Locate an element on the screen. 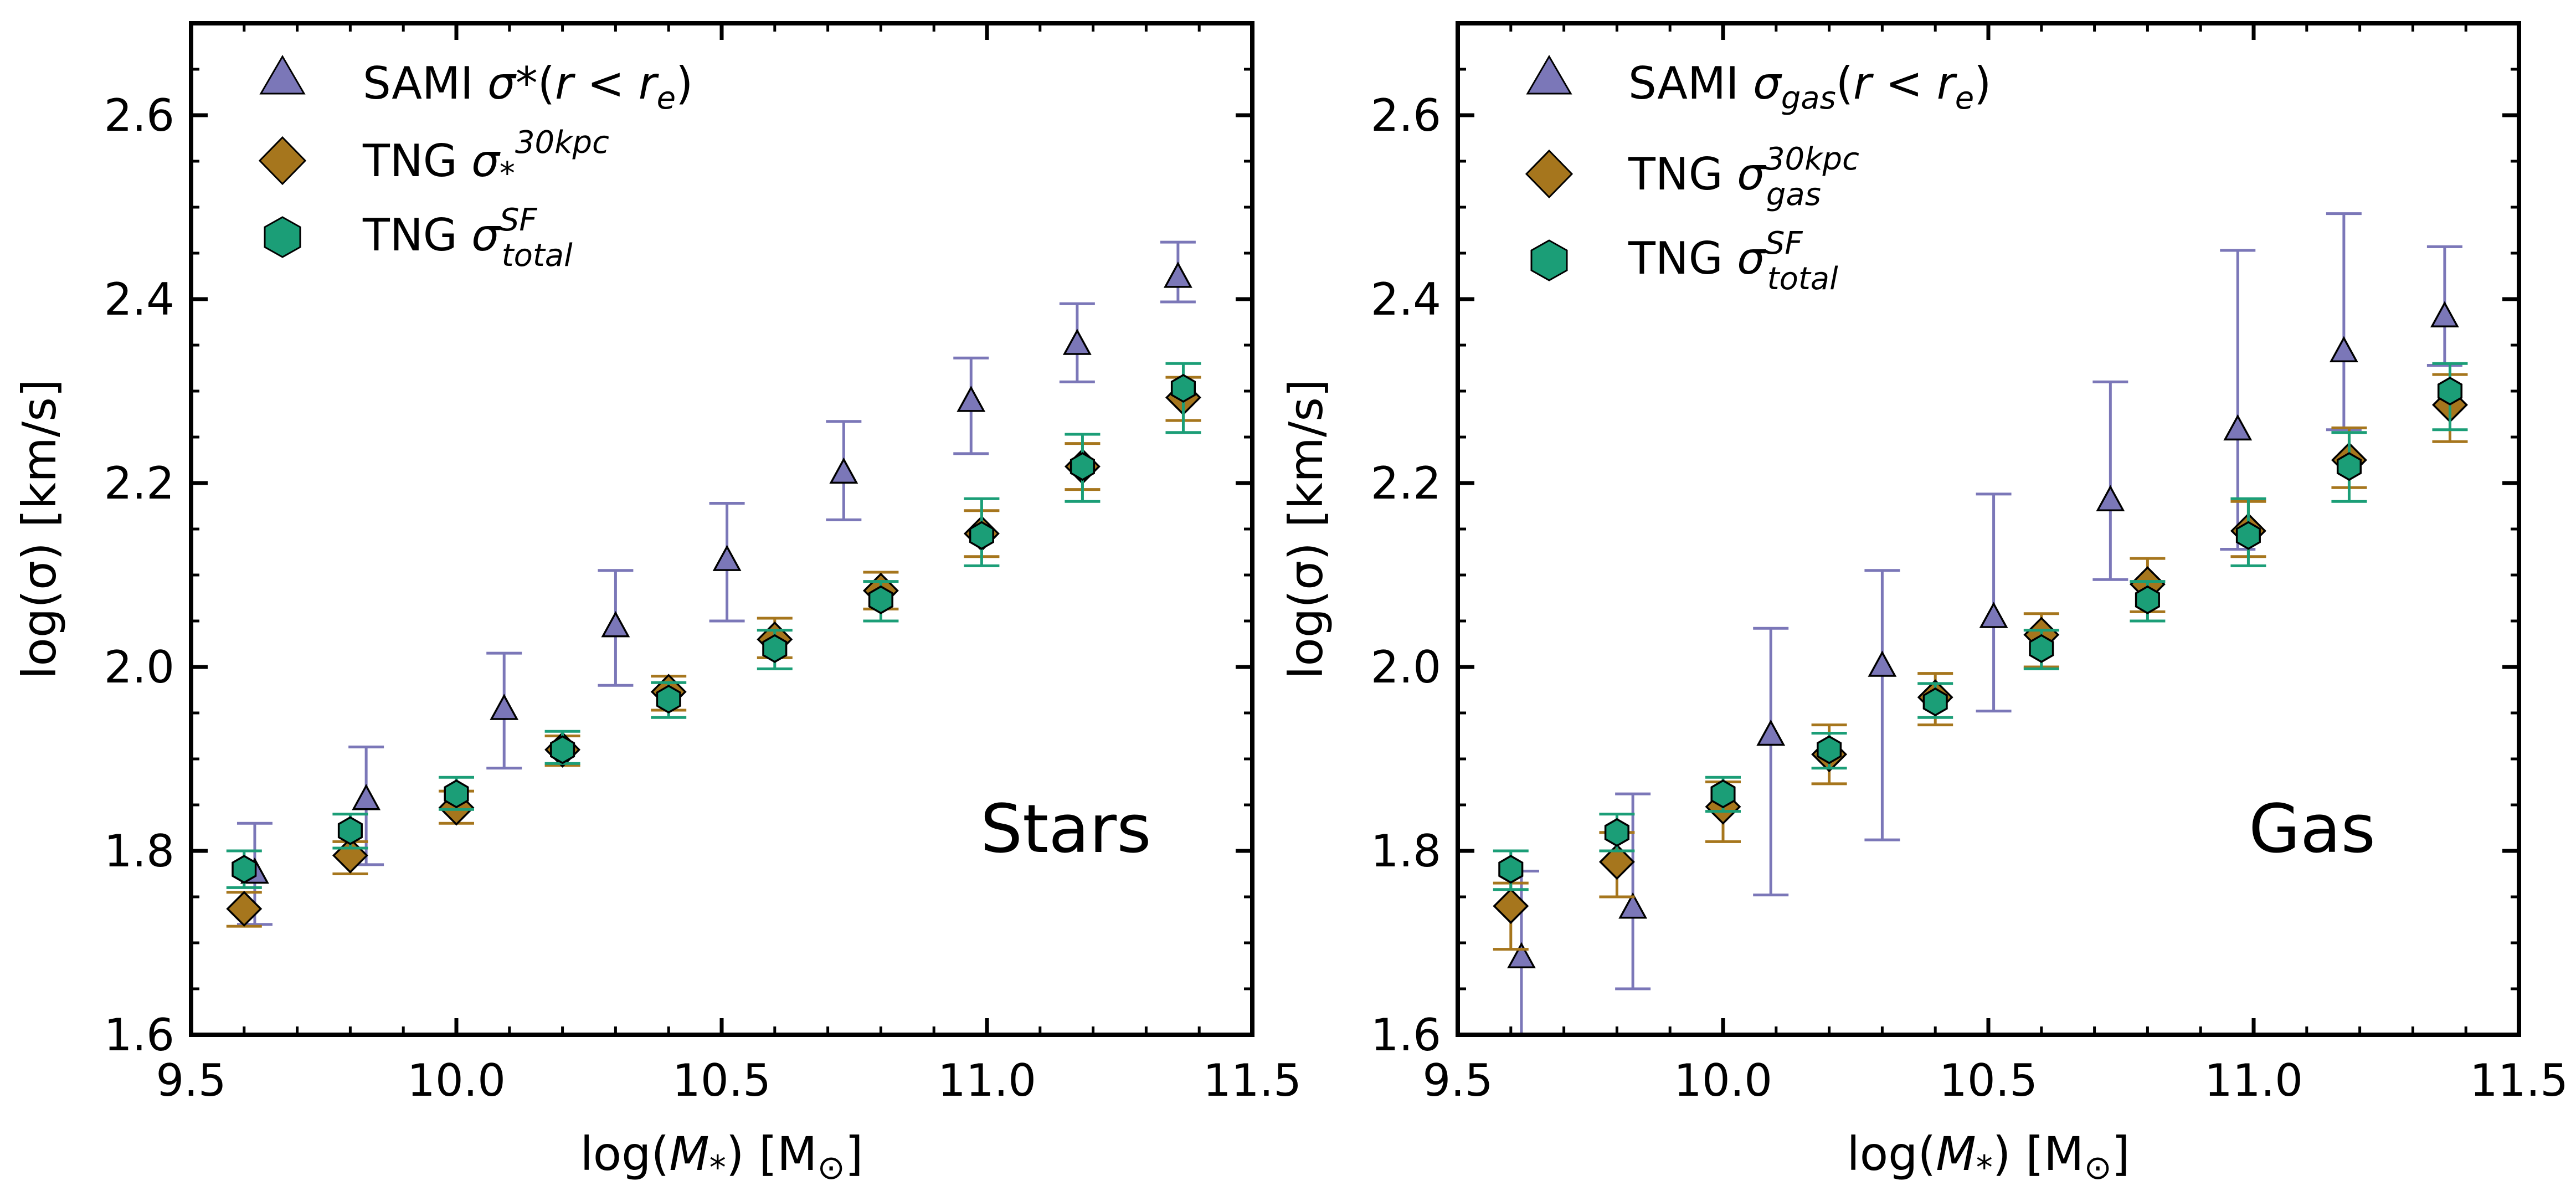  gas-x-axis-label: log(M*) [M⊙] is located at coordinates (1988, 1157).